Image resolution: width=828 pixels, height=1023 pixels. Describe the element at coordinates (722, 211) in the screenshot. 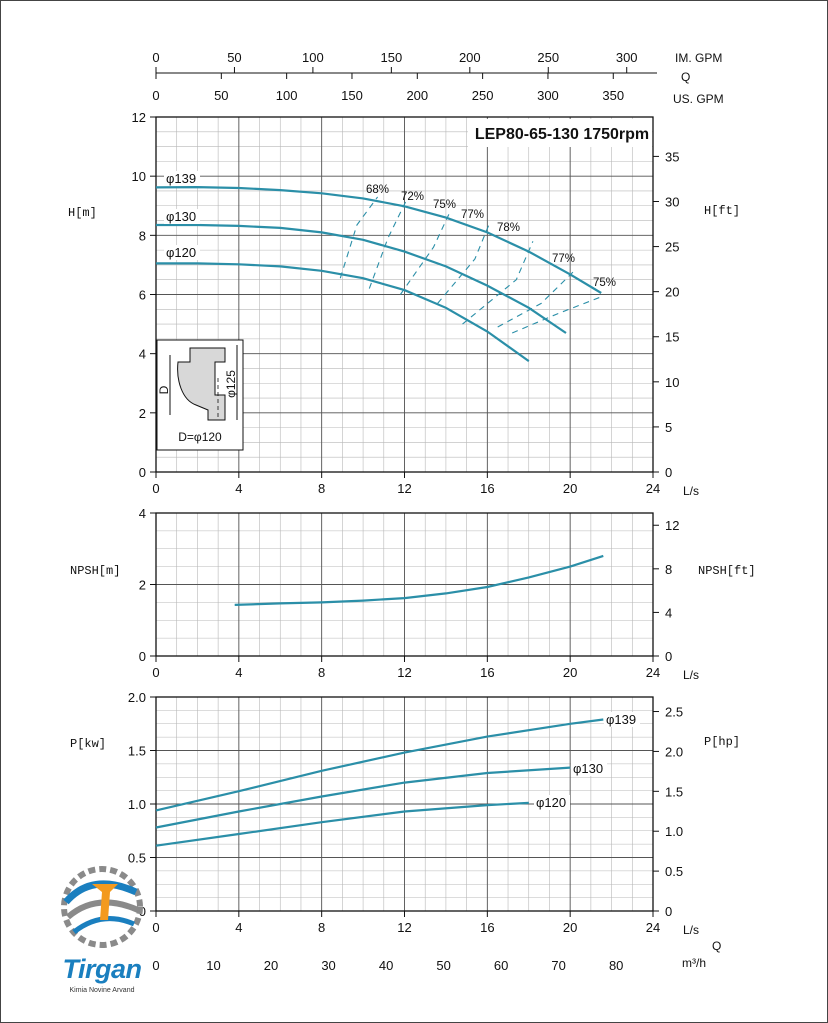

I see `y-right-axis-label: H[ft]` at that location.